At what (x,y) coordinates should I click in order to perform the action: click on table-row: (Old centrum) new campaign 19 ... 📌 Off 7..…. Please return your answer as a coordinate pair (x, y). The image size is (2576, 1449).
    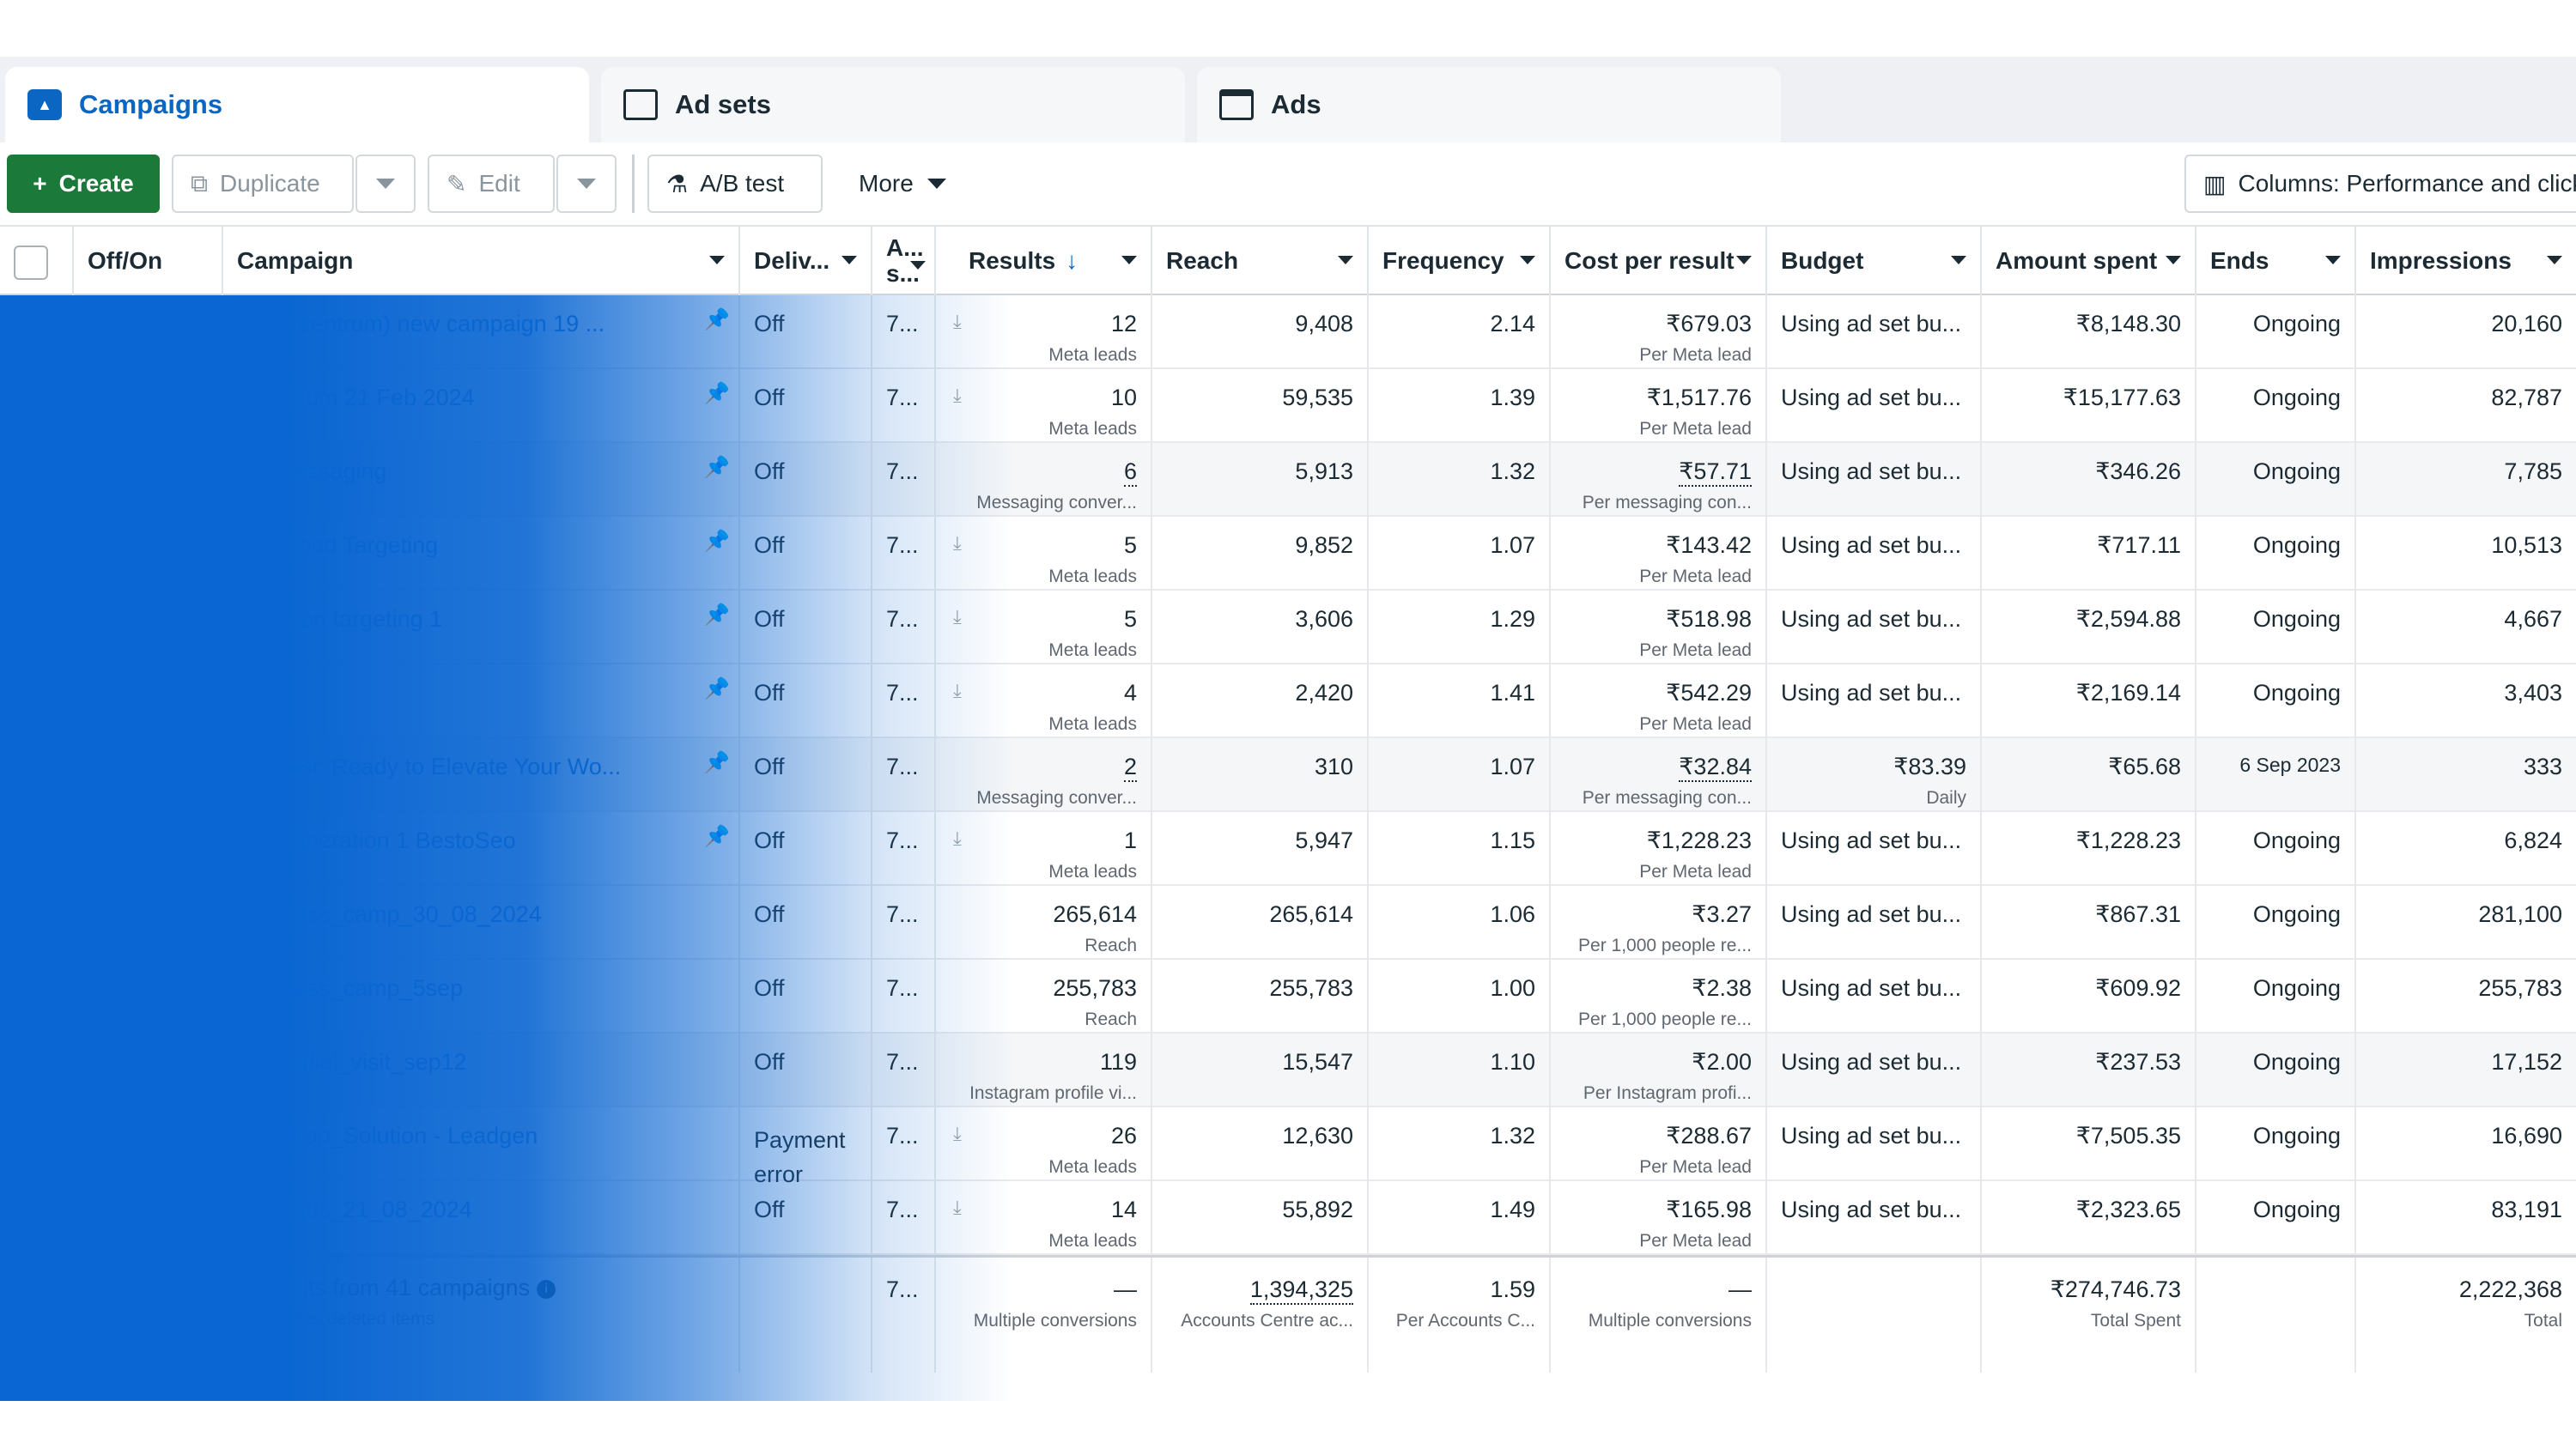
    Looking at the image, I should click on (1288, 332).